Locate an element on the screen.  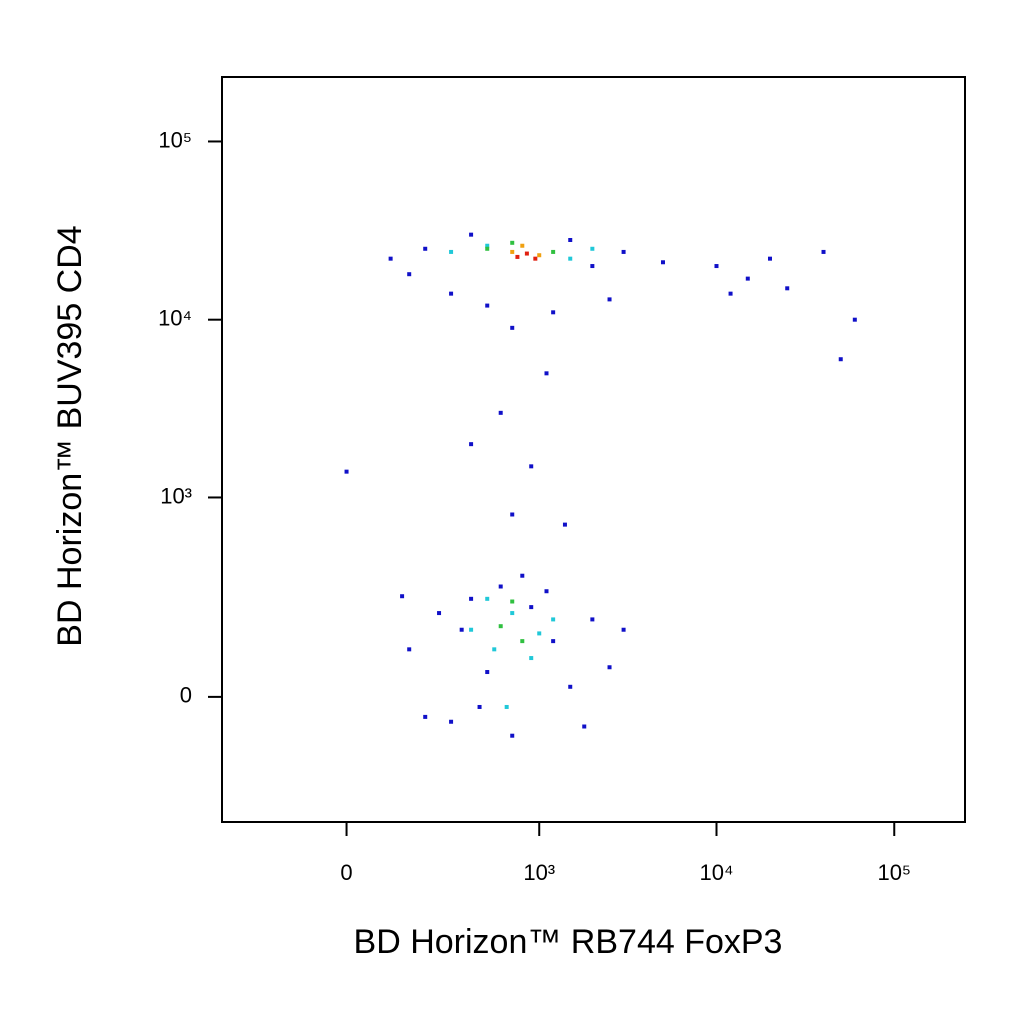
x-tick-label: 10³ is located at coordinates (539, 872).